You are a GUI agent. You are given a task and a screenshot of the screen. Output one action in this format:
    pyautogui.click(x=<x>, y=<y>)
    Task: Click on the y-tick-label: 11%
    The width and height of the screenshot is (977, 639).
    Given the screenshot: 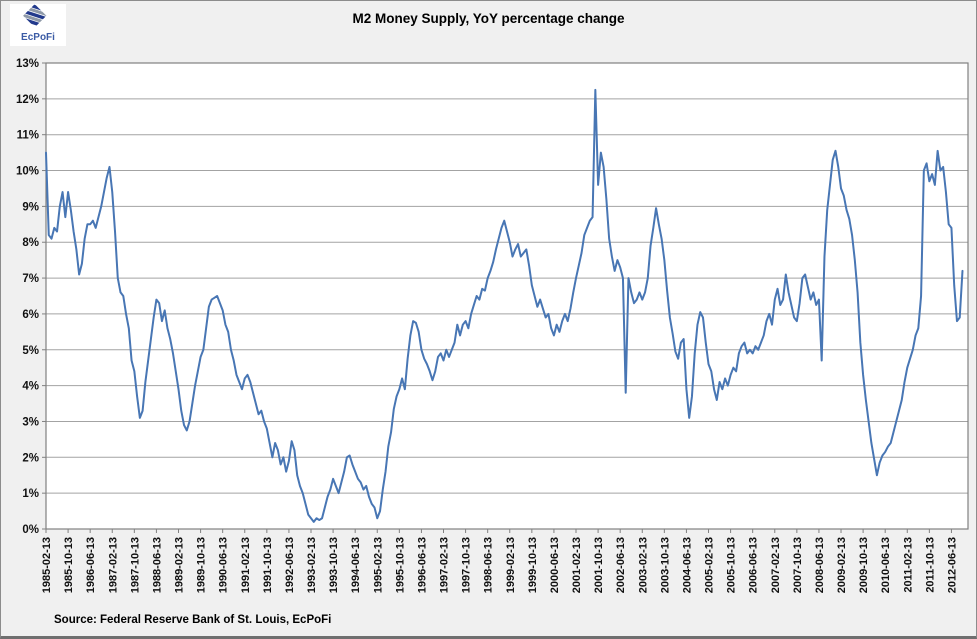 What is the action you would take?
    pyautogui.click(x=28, y=136)
    